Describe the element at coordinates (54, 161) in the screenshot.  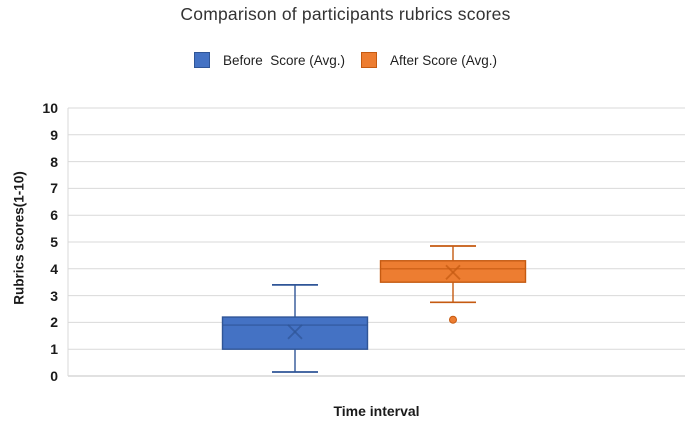
I see `y-tick-label: 8` at that location.